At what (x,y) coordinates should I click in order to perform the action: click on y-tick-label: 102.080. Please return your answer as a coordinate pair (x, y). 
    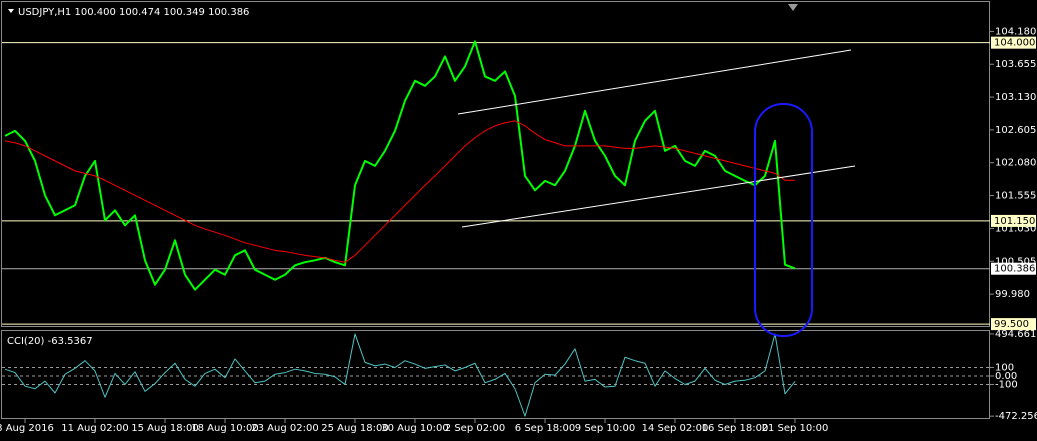
    Looking at the image, I should click on (1015, 163).